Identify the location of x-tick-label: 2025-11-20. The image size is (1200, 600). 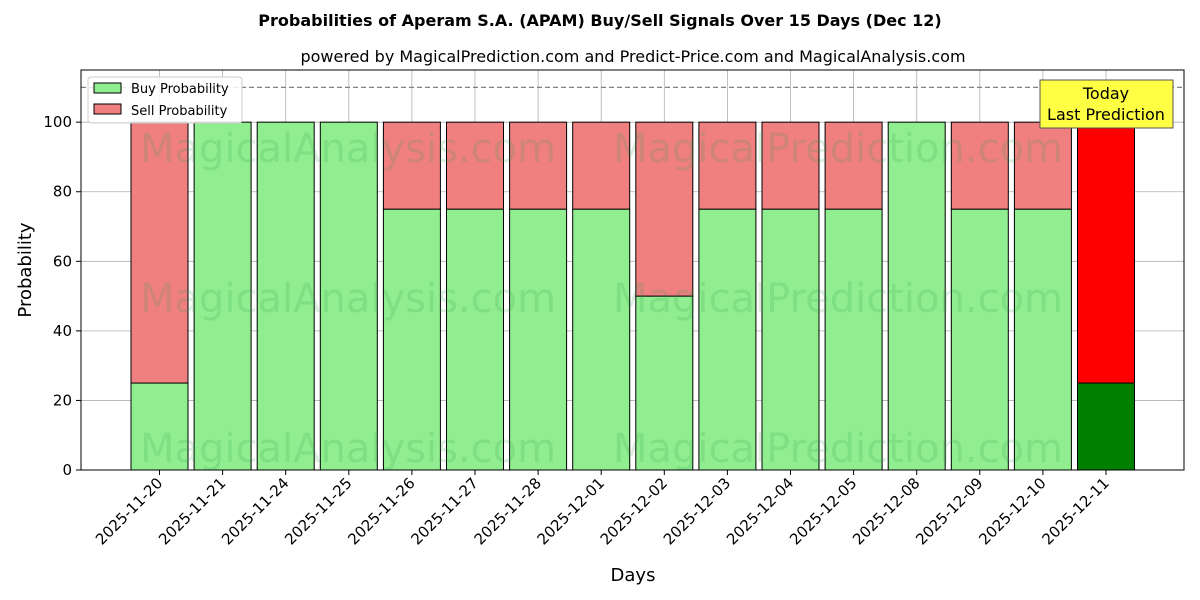
(129, 511).